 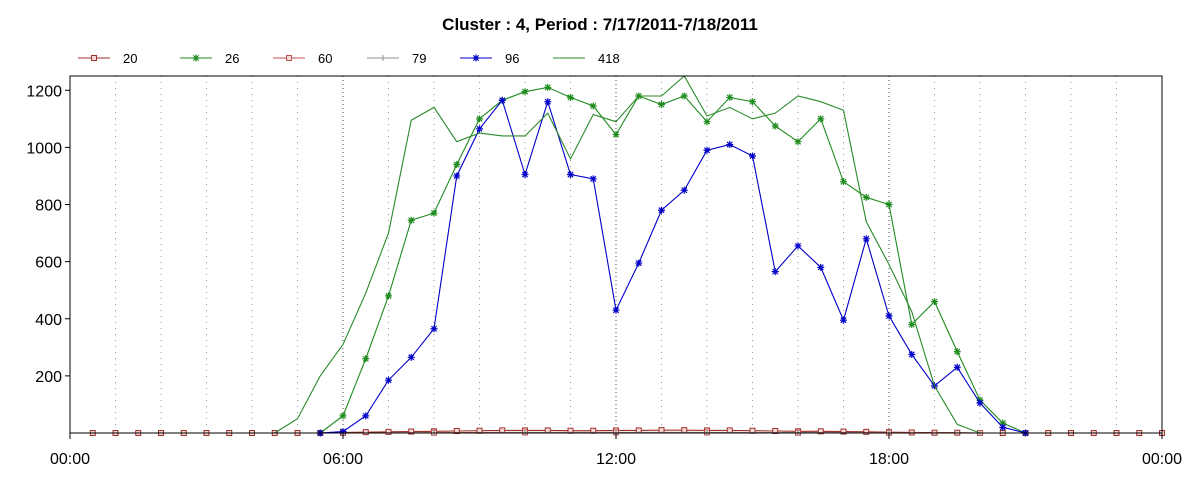 What do you see at coordinates (586, 58) in the screenshot?
I see `legend-item-418: 418` at bounding box center [586, 58].